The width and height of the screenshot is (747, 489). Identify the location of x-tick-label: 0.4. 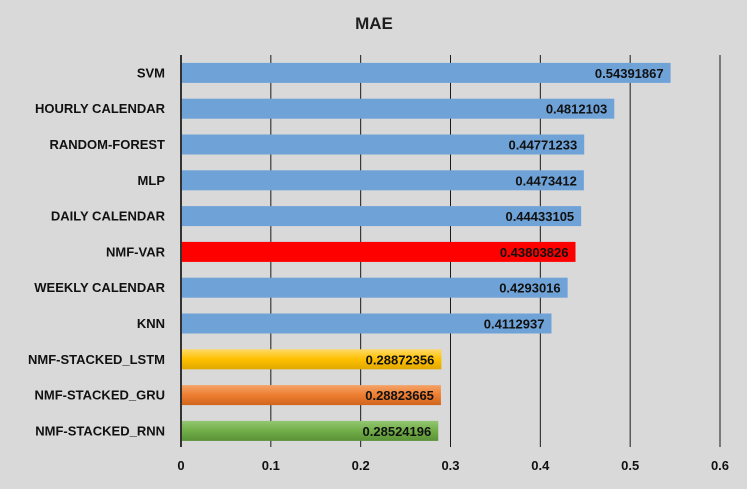
(540, 465).